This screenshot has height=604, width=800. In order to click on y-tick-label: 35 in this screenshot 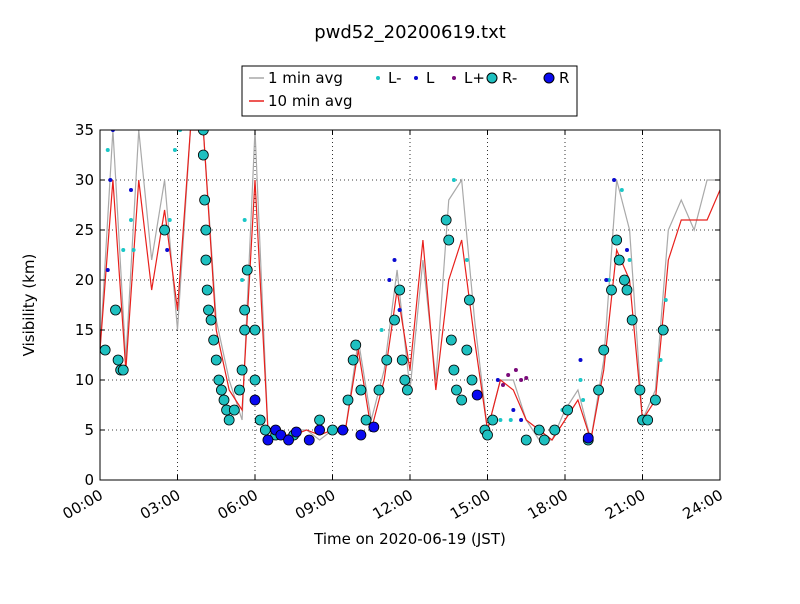, I will do `click(84, 130)`.